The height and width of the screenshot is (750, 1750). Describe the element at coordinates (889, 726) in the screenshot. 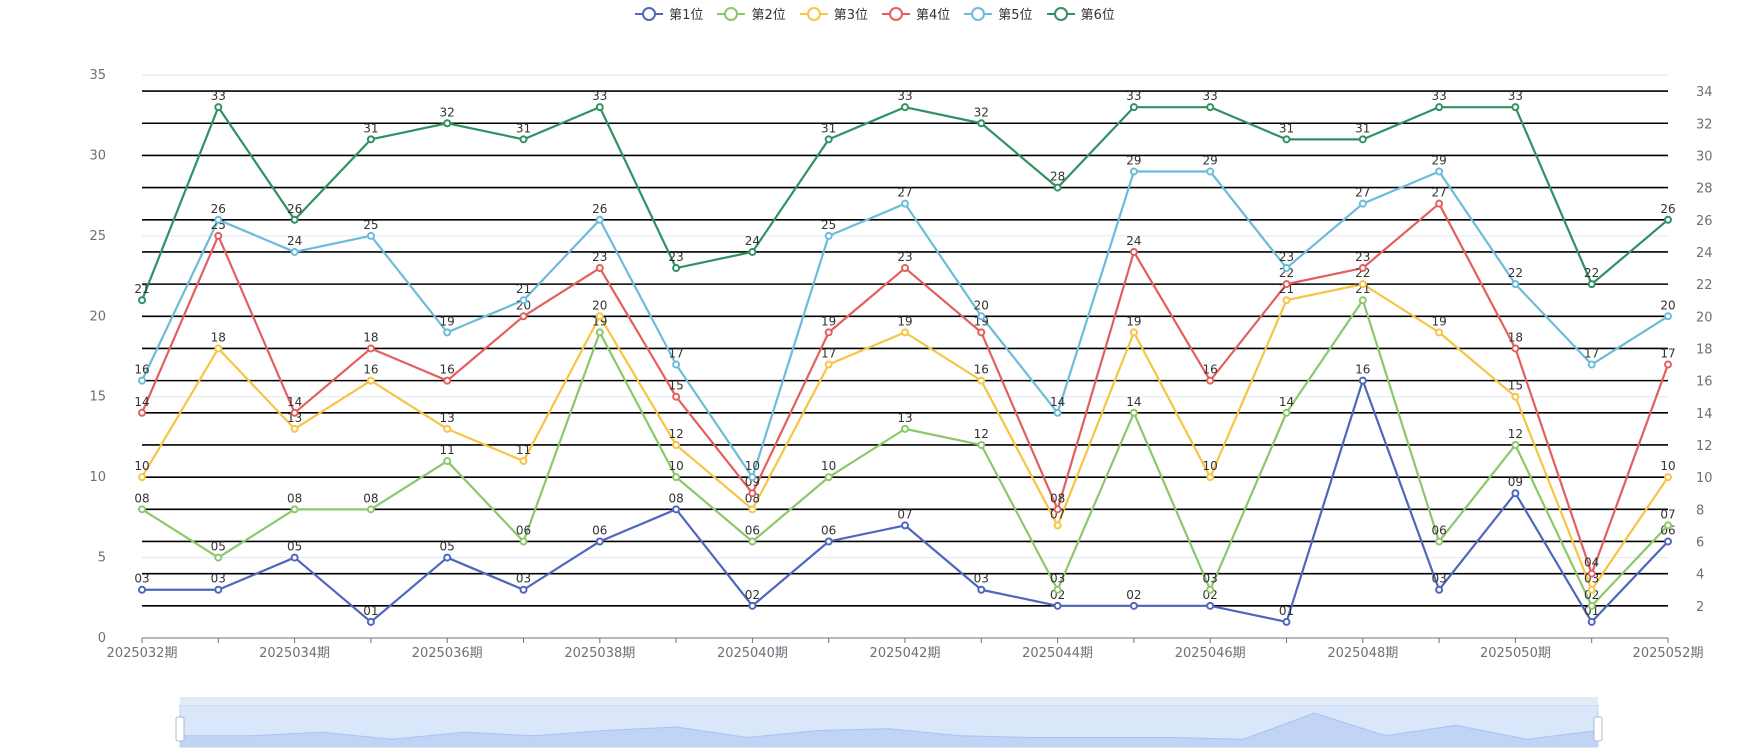

I see `zoom-selection` at that location.